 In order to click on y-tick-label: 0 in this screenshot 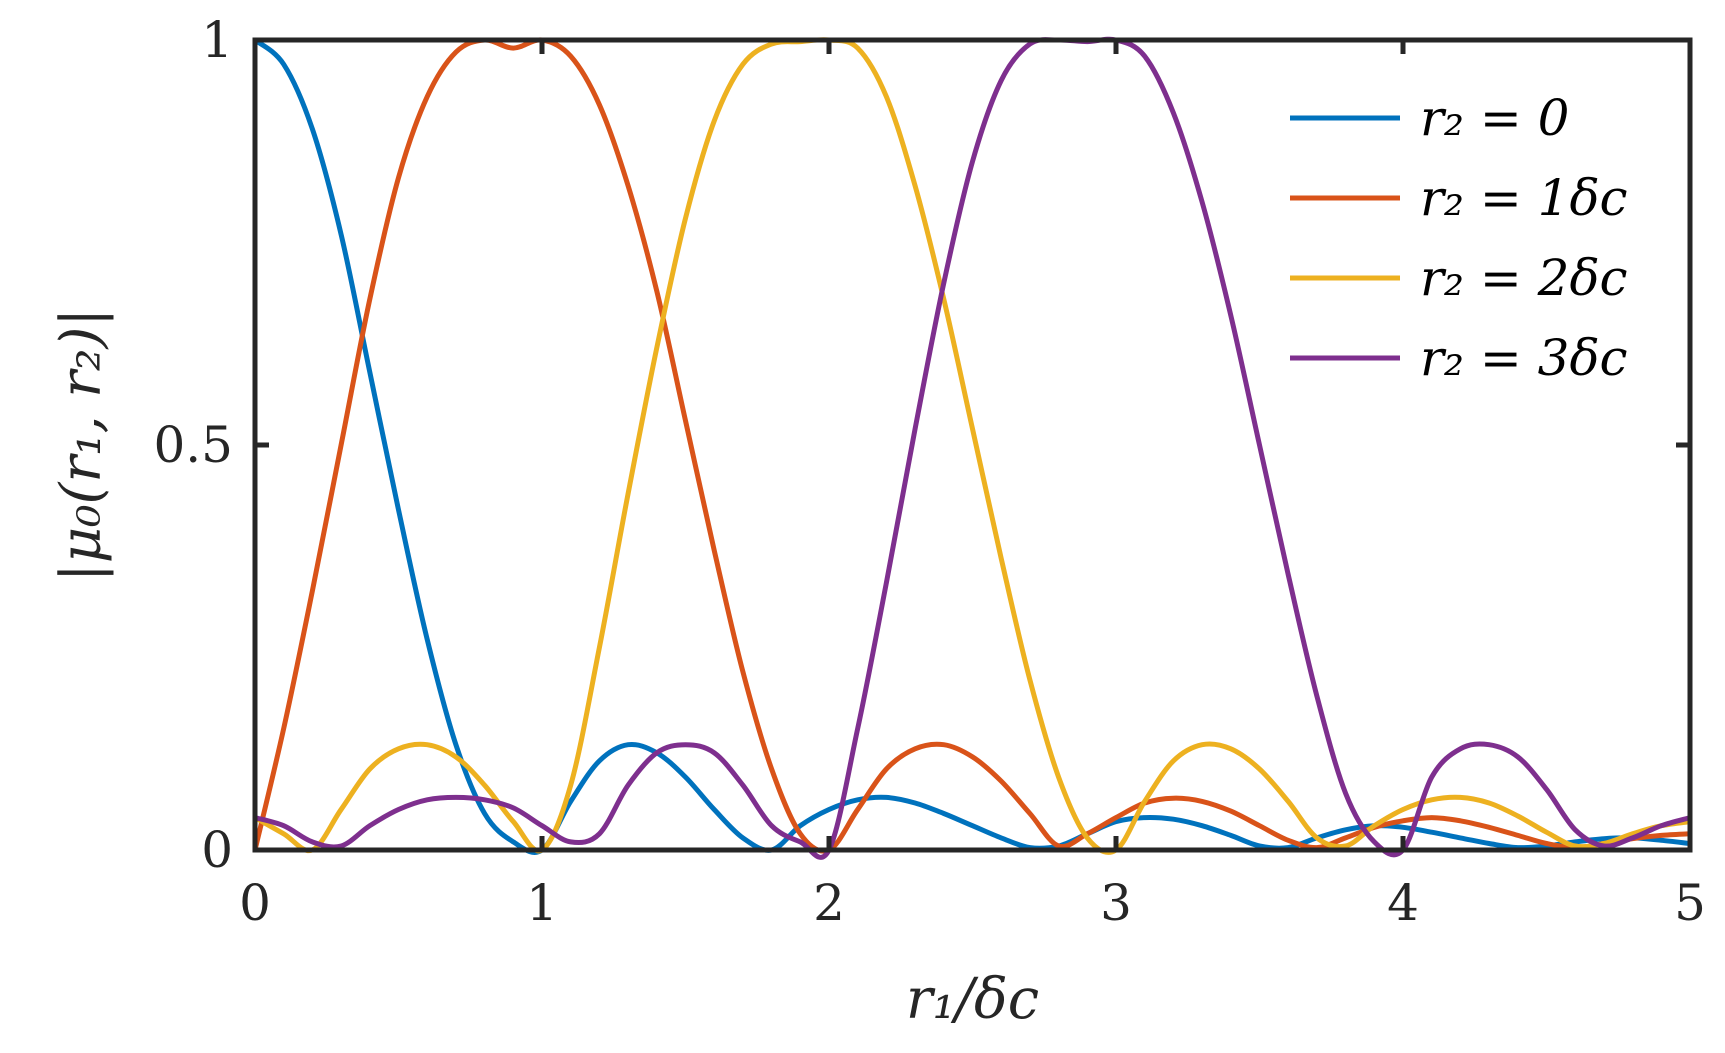, I will do `click(217, 850)`.